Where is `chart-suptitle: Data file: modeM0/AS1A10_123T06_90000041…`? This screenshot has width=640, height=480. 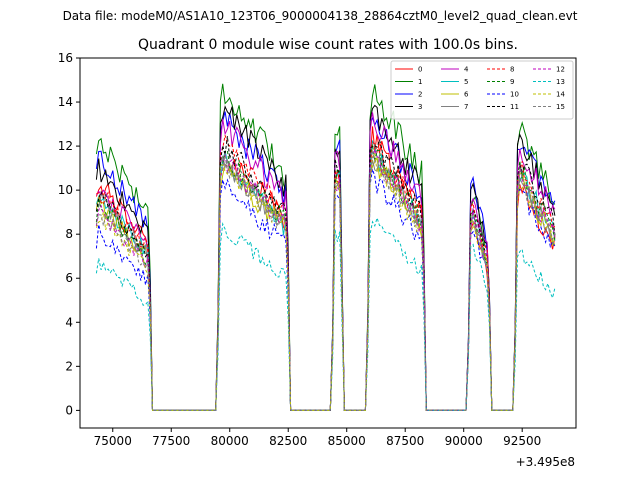
chart-suptitle: Data file: modeM0/AS1A10_123T06_90000041… is located at coordinates (320, 16).